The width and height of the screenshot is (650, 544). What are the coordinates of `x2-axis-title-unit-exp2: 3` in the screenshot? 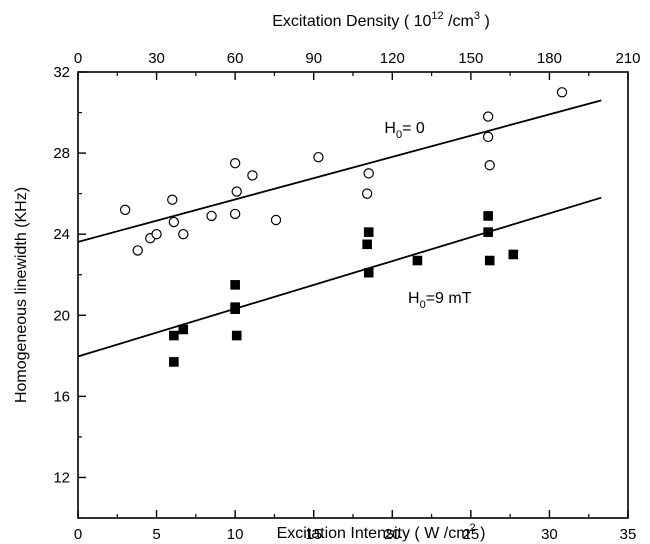 It's located at (477, 16).